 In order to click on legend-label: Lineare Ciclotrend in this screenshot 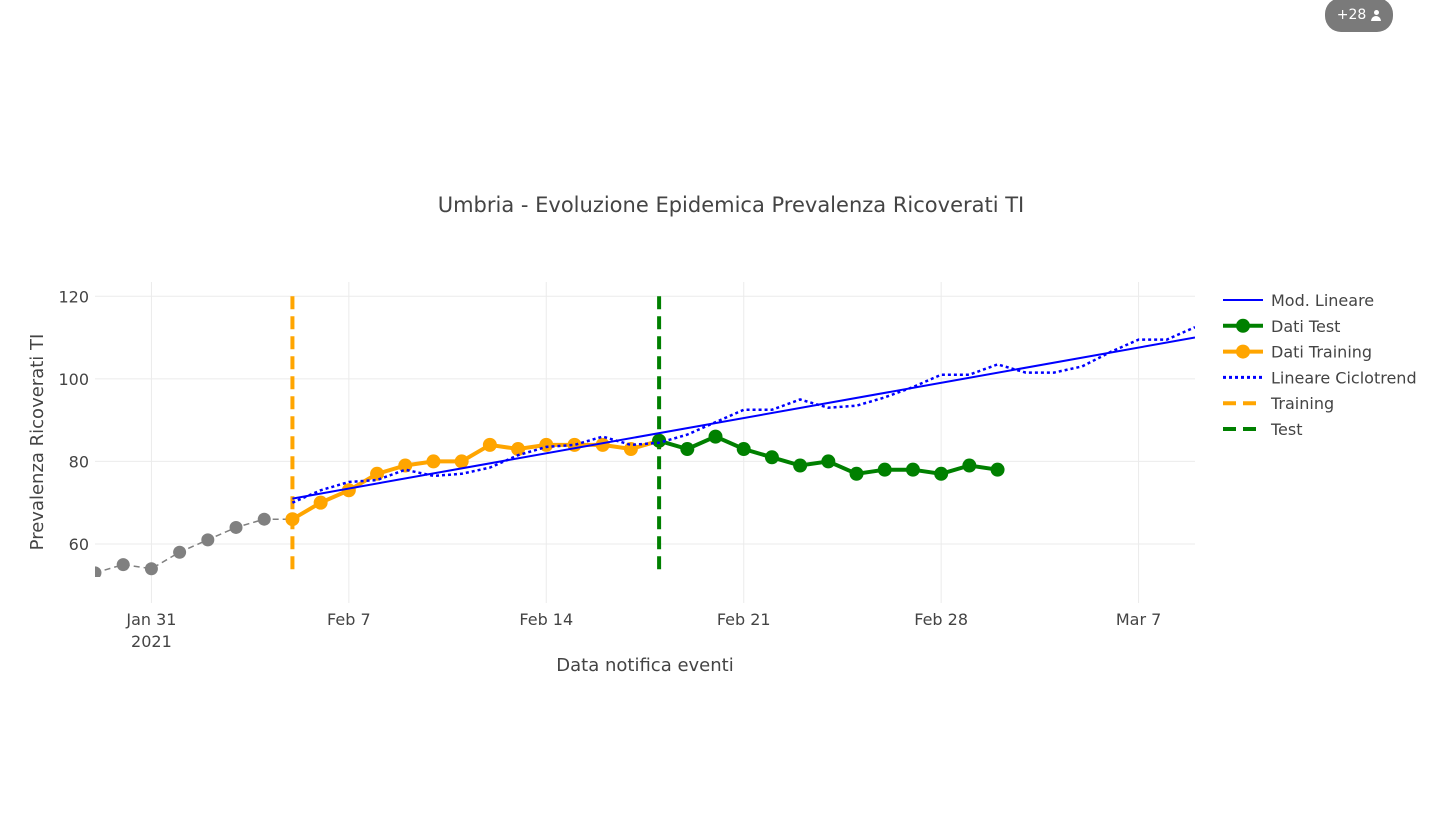, I will do `click(1344, 377)`.